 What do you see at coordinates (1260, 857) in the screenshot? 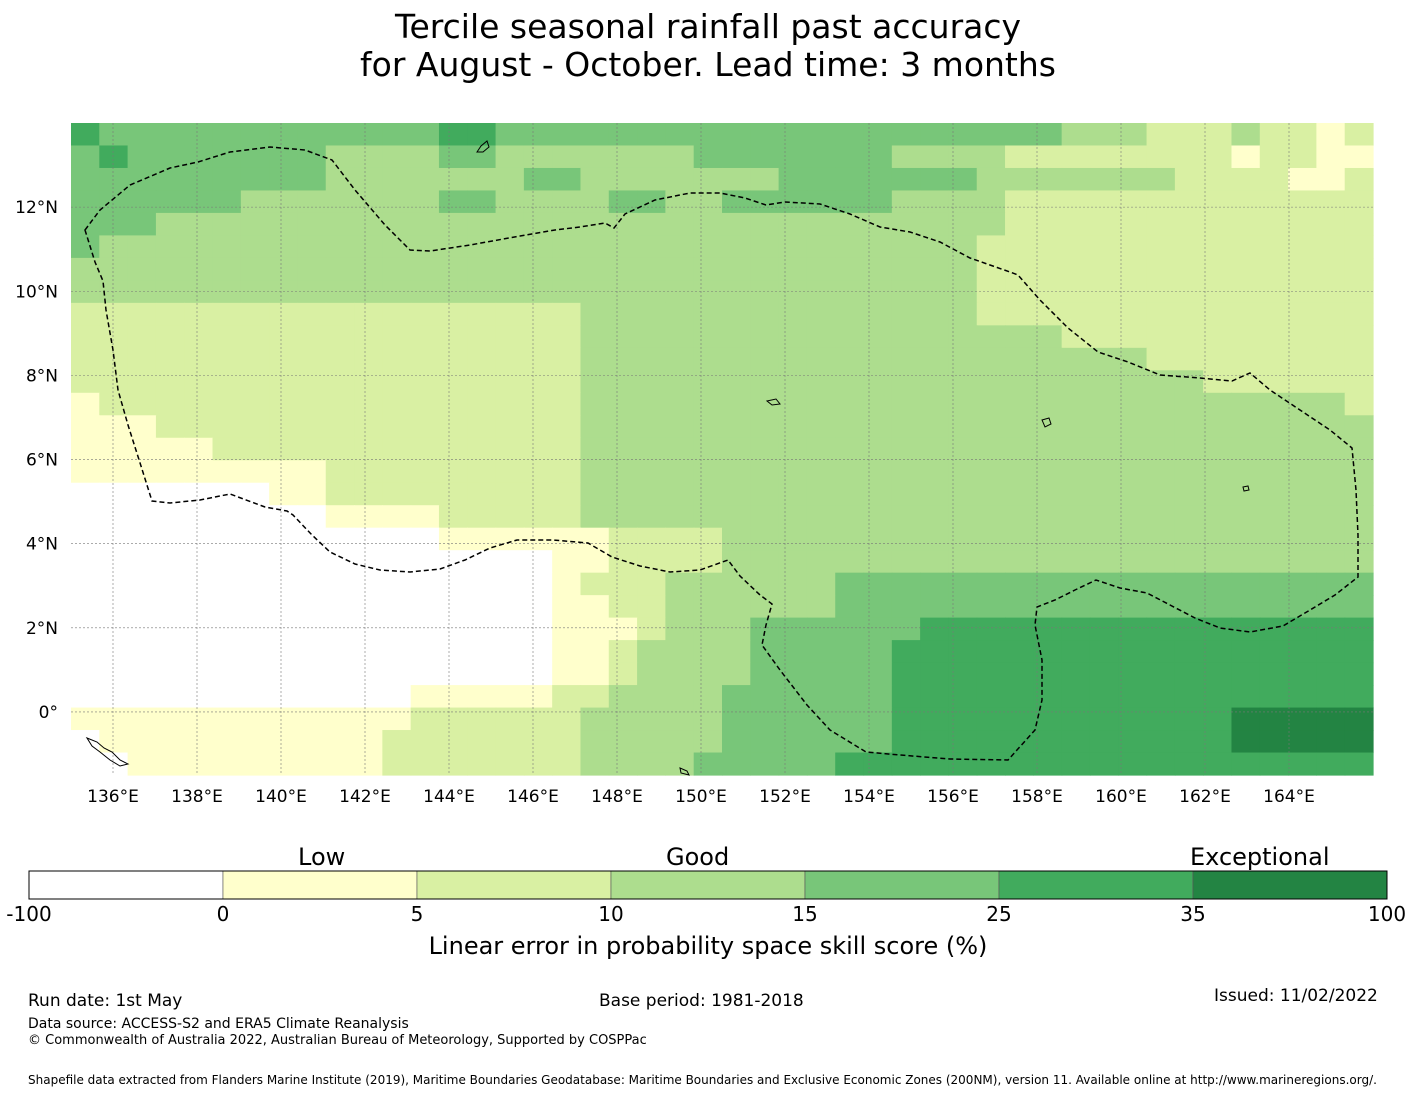
I see `colorbar-label-exceptional: Exceptional` at bounding box center [1260, 857].